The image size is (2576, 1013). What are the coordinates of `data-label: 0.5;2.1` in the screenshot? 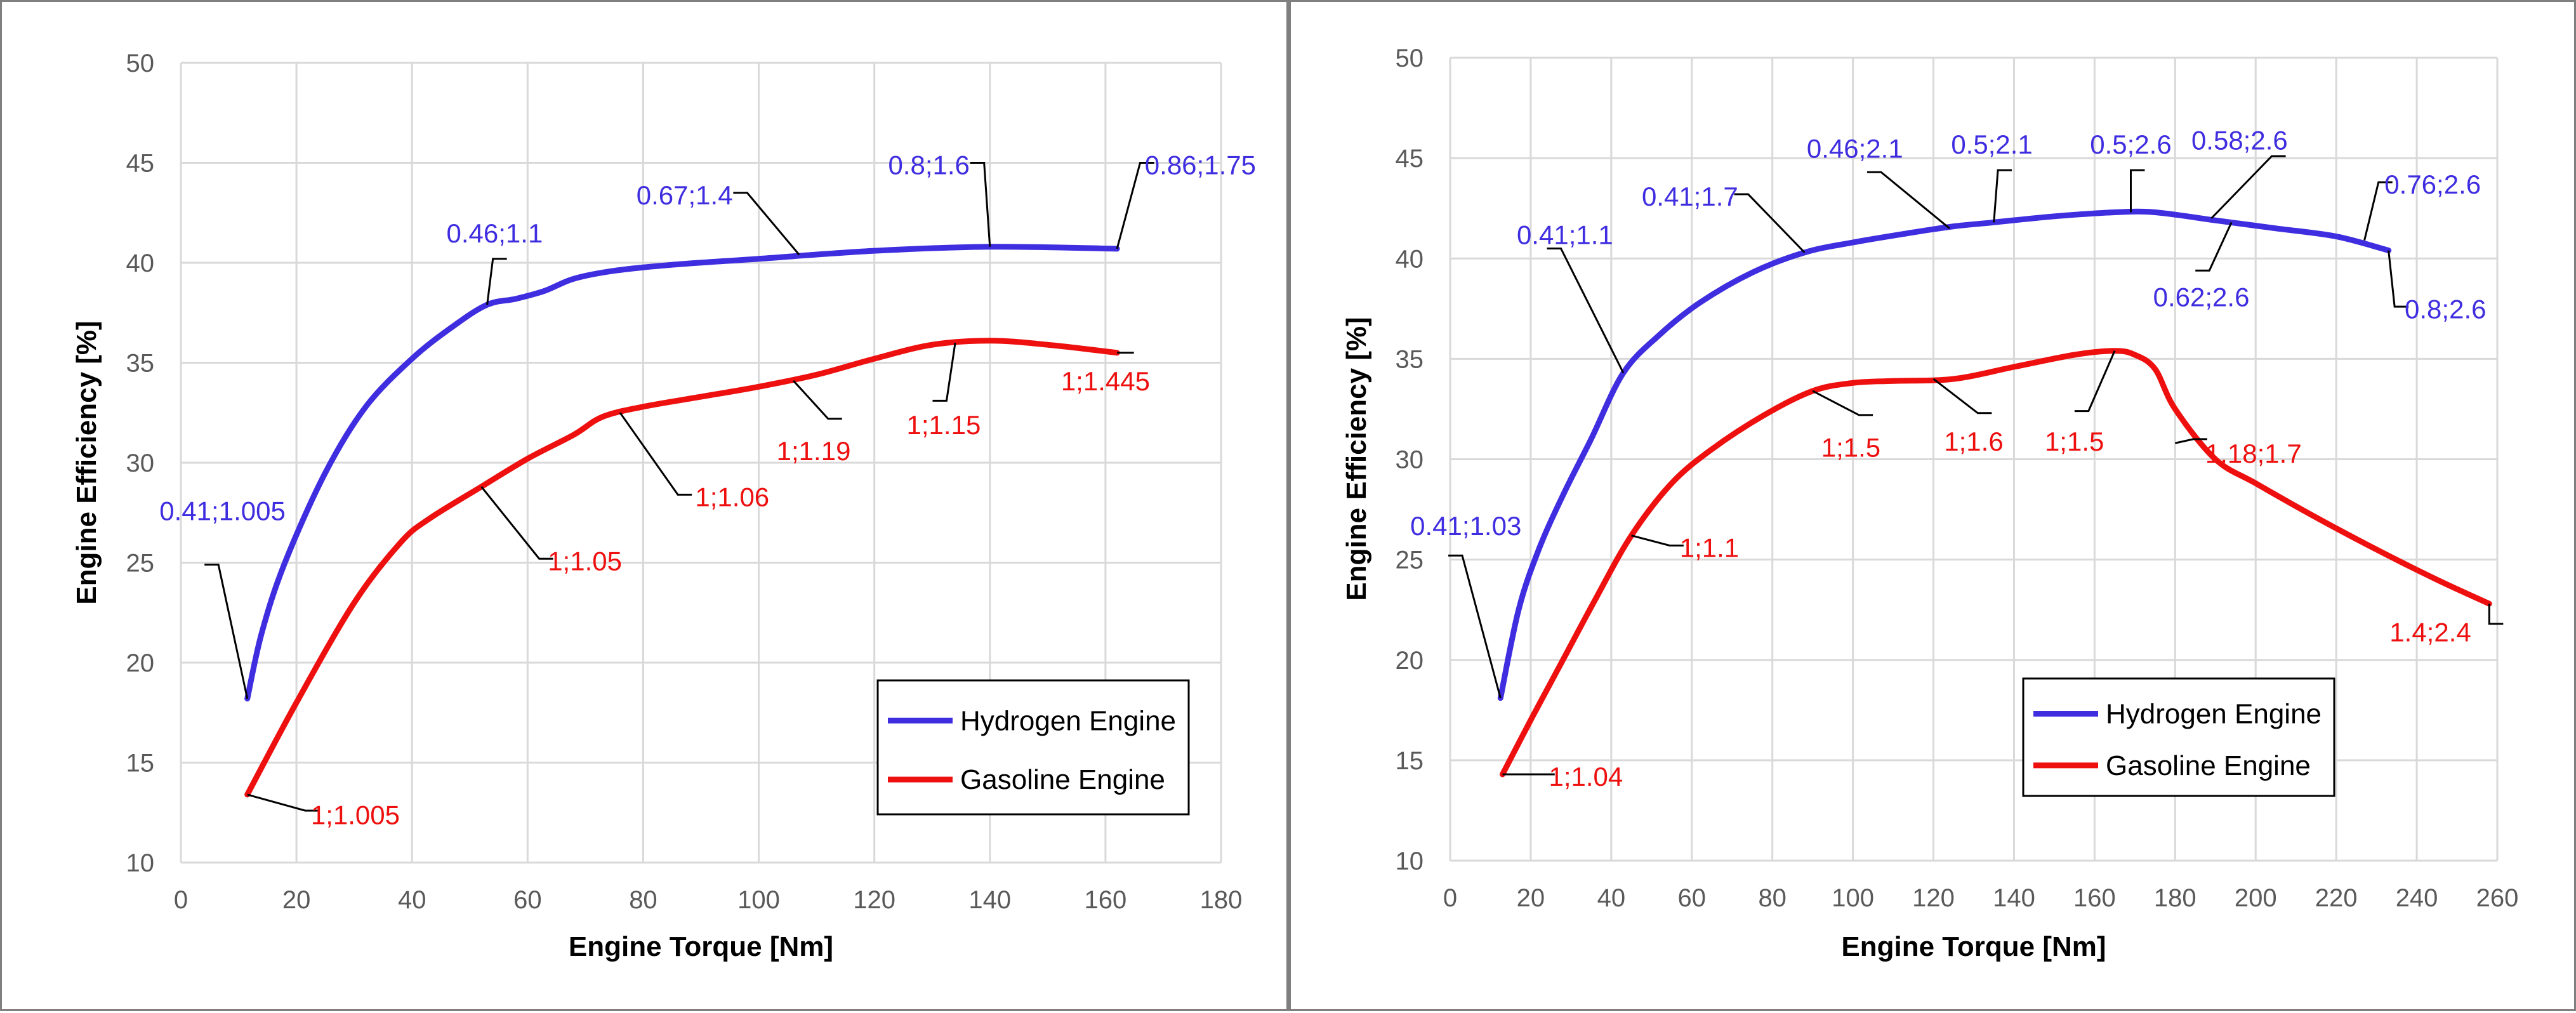 It's located at (1992, 144).